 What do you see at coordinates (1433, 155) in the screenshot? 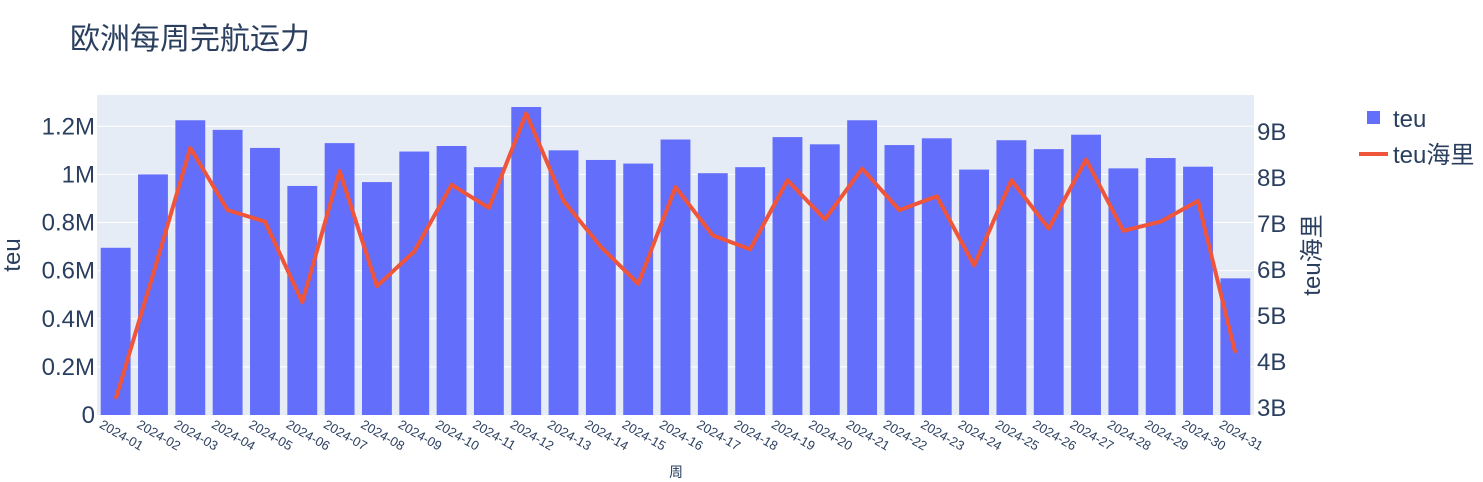
I see `legend-label-teu-nm: teu海里` at bounding box center [1433, 155].